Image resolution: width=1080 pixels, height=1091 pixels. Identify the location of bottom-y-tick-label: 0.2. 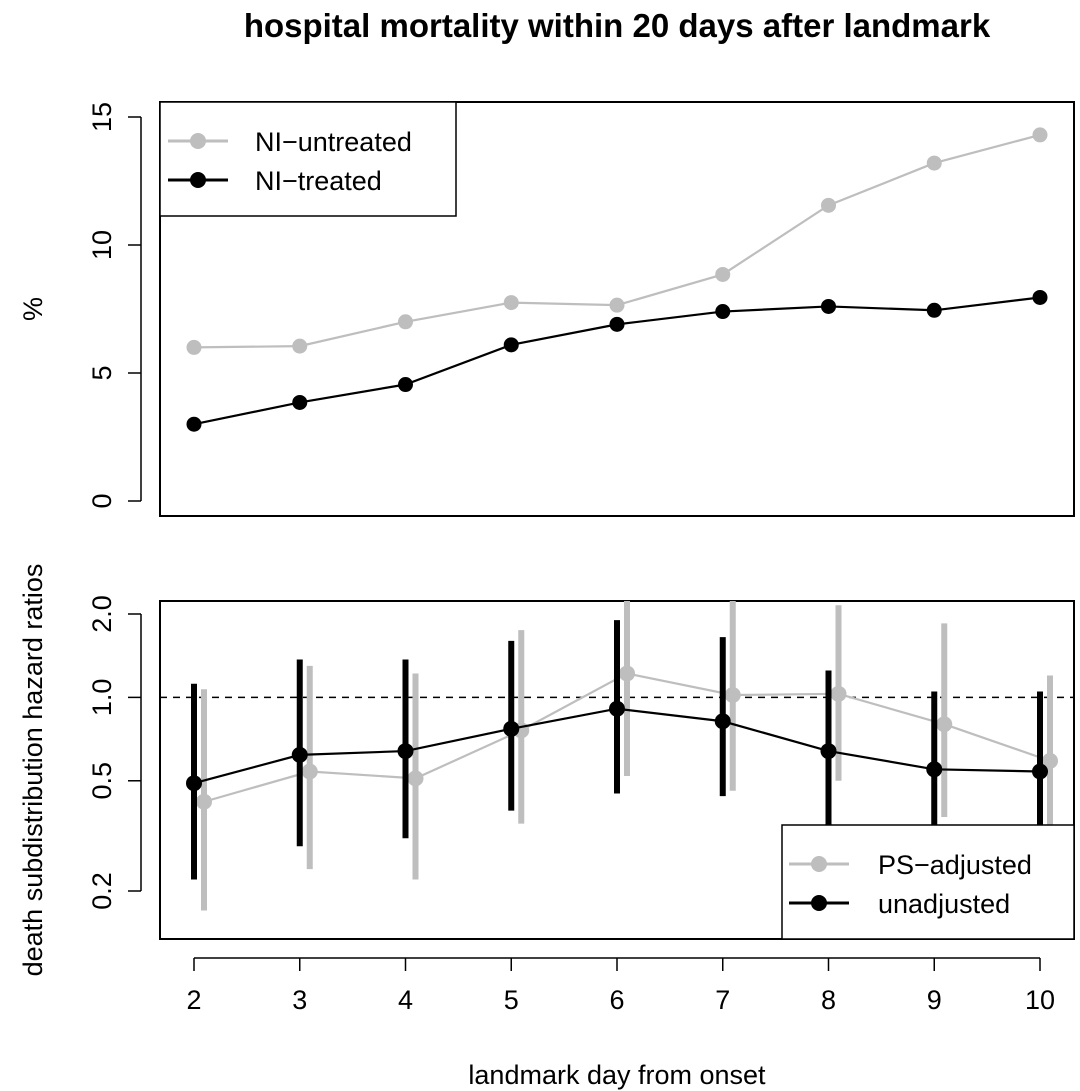
(102, 891).